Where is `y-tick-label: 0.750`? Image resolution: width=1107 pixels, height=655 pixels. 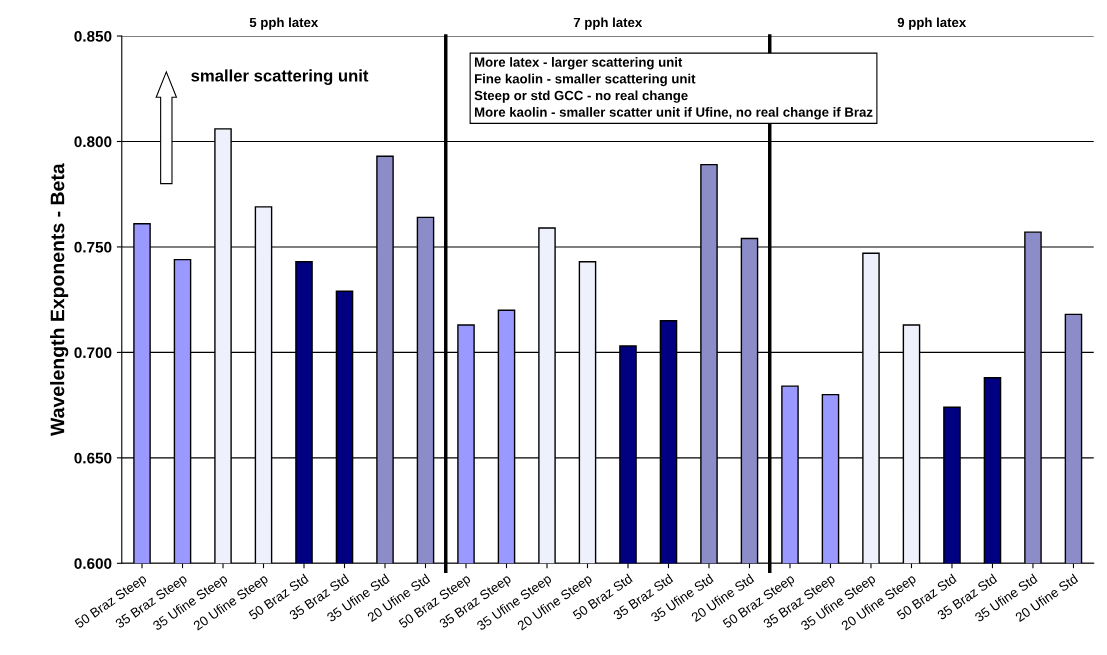 y-tick-label: 0.750 is located at coordinates (93, 247).